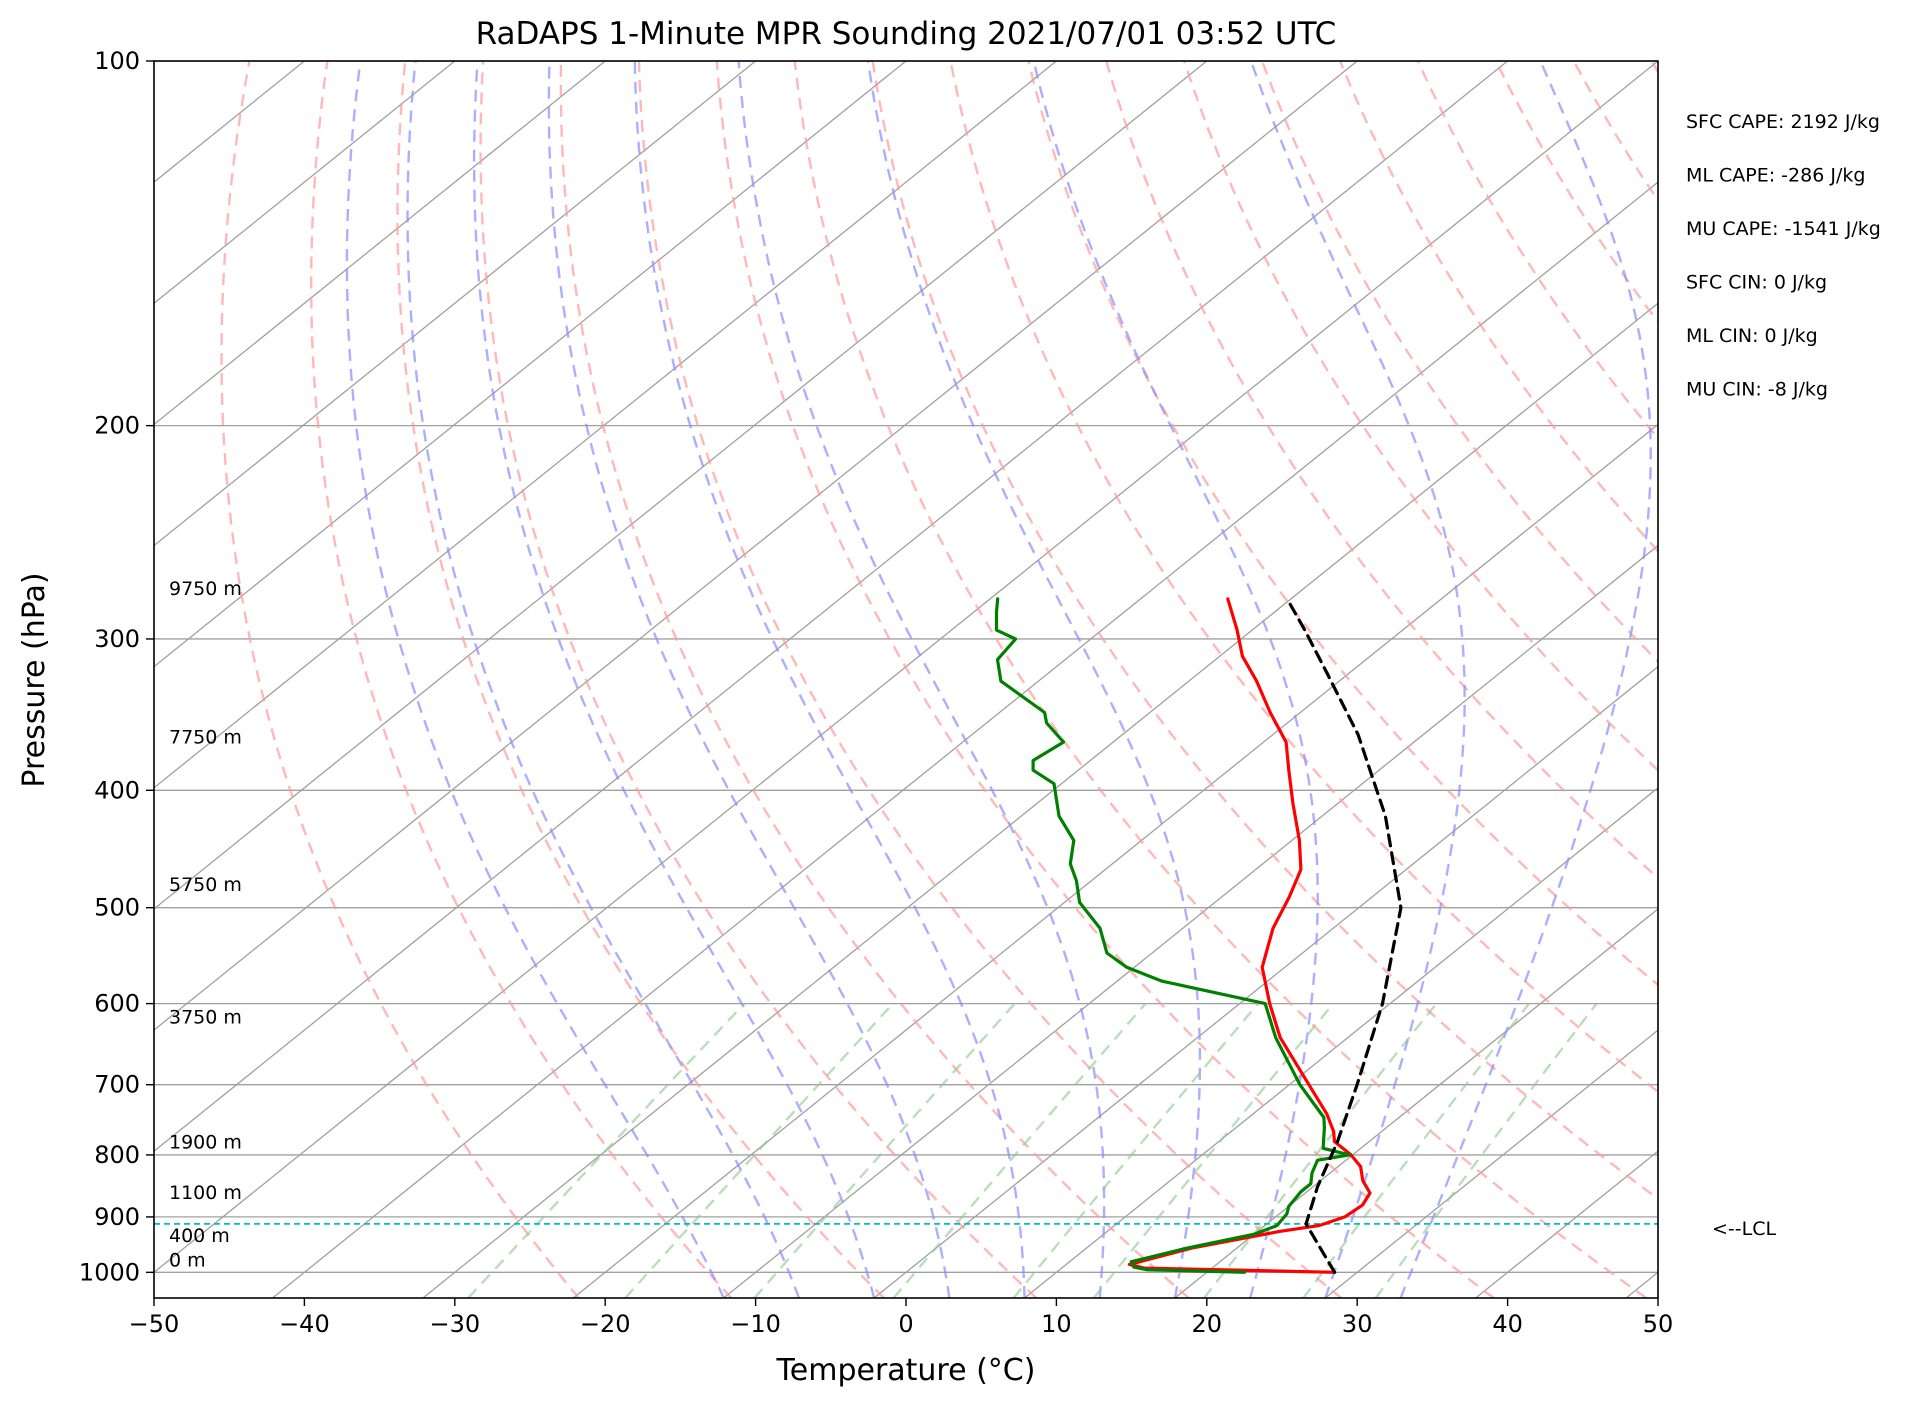 This screenshot has height=1406, width=1926. Describe the element at coordinates (205, 1017) in the screenshot. I see `height-label: 3750 m` at that location.